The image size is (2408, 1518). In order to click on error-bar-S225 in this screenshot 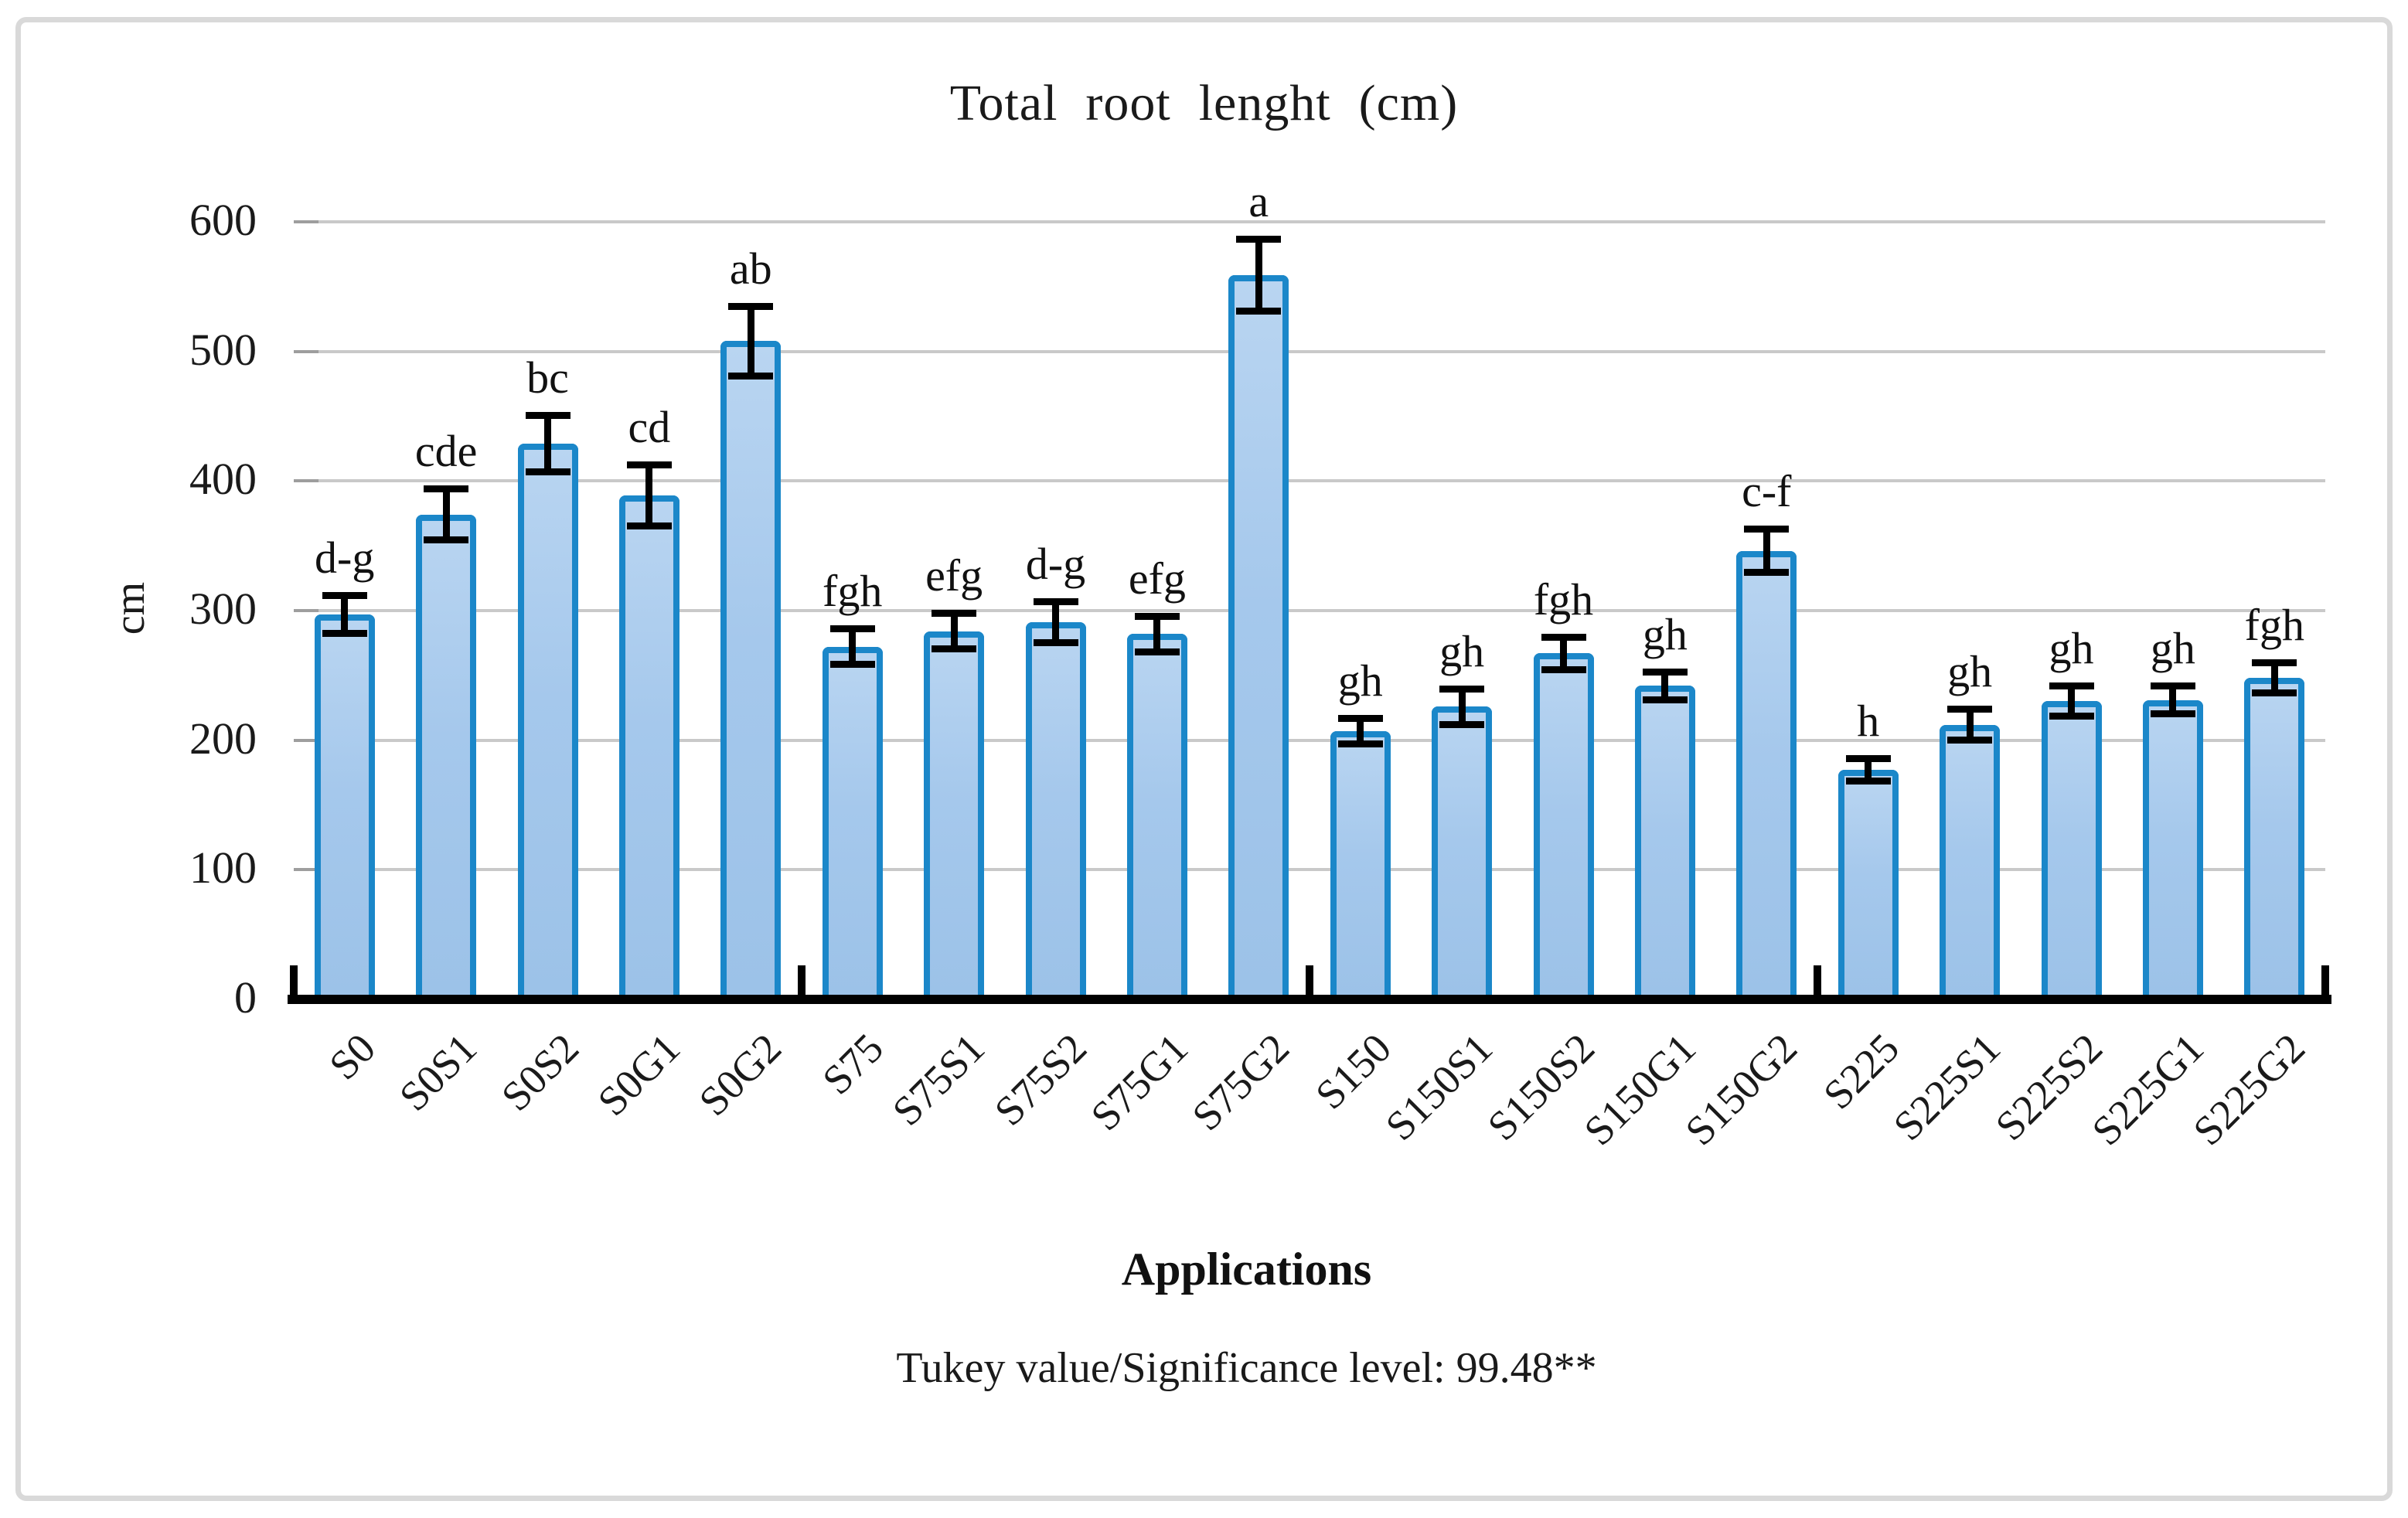, I will do `click(1869, 770)`.